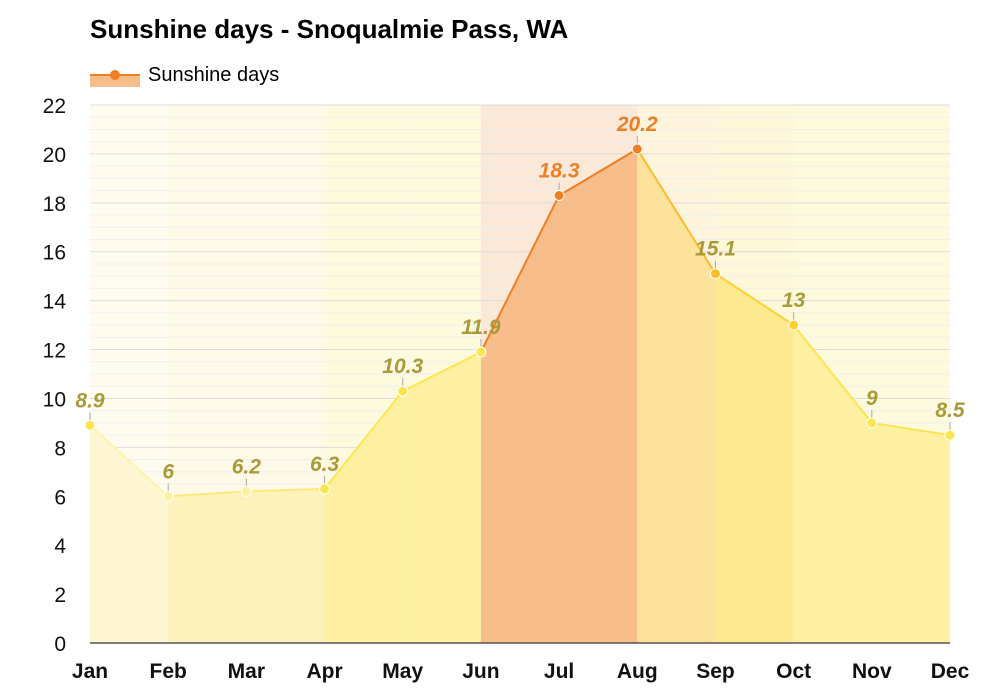 This screenshot has width=1000, height=700. I want to click on data-label: 6, so click(168, 471).